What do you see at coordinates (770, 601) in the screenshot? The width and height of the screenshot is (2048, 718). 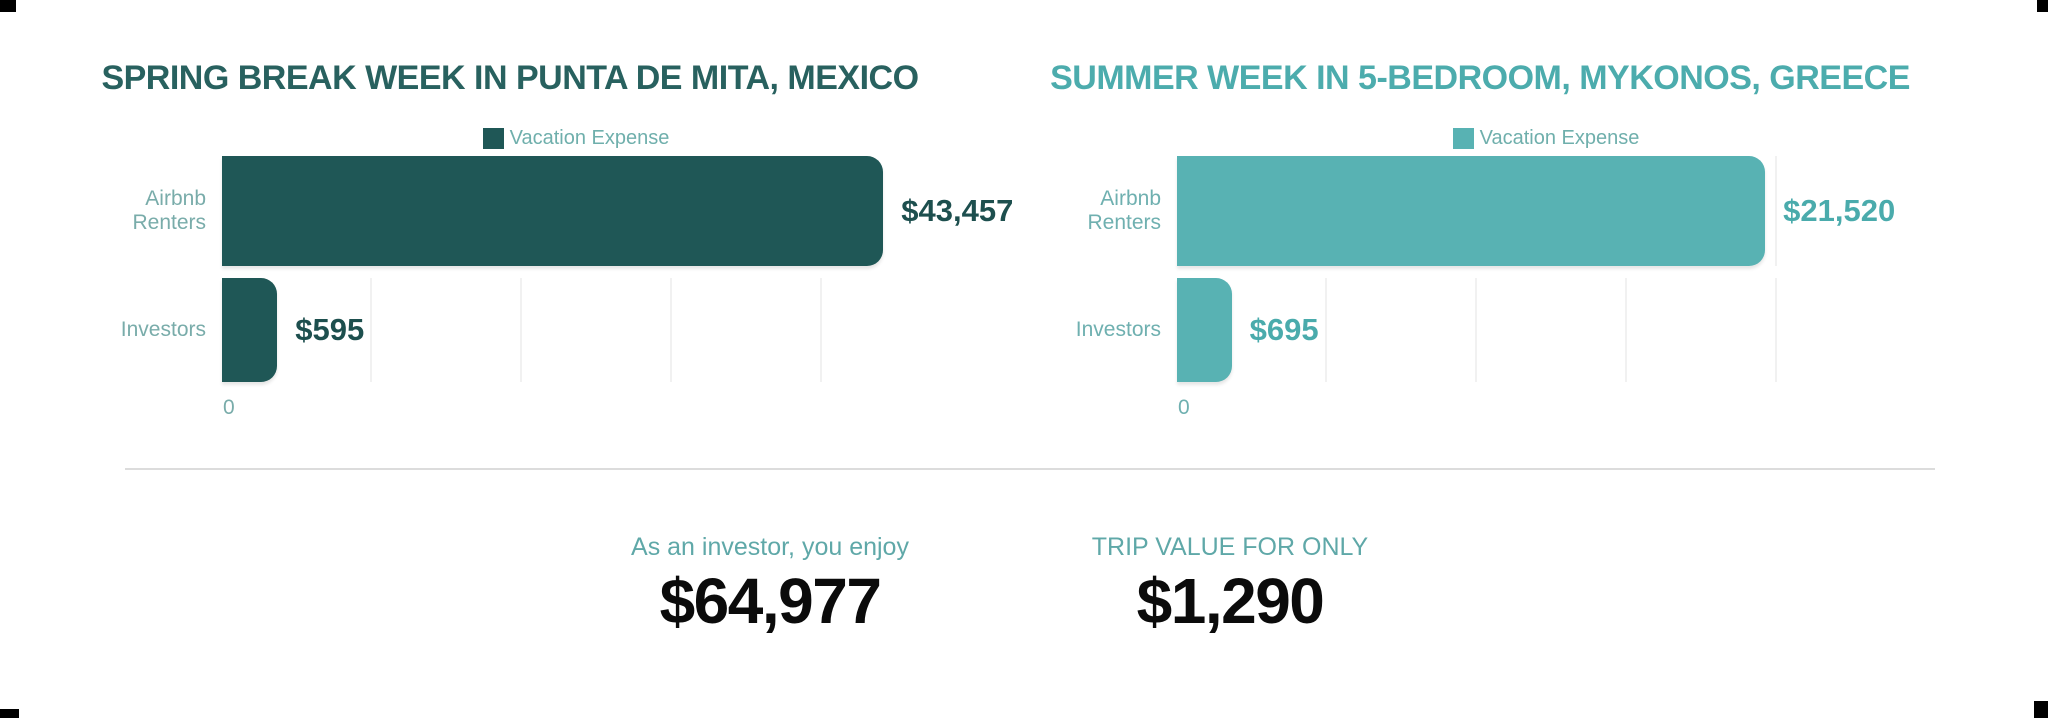 I see `stat-value: $64,977` at bounding box center [770, 601].